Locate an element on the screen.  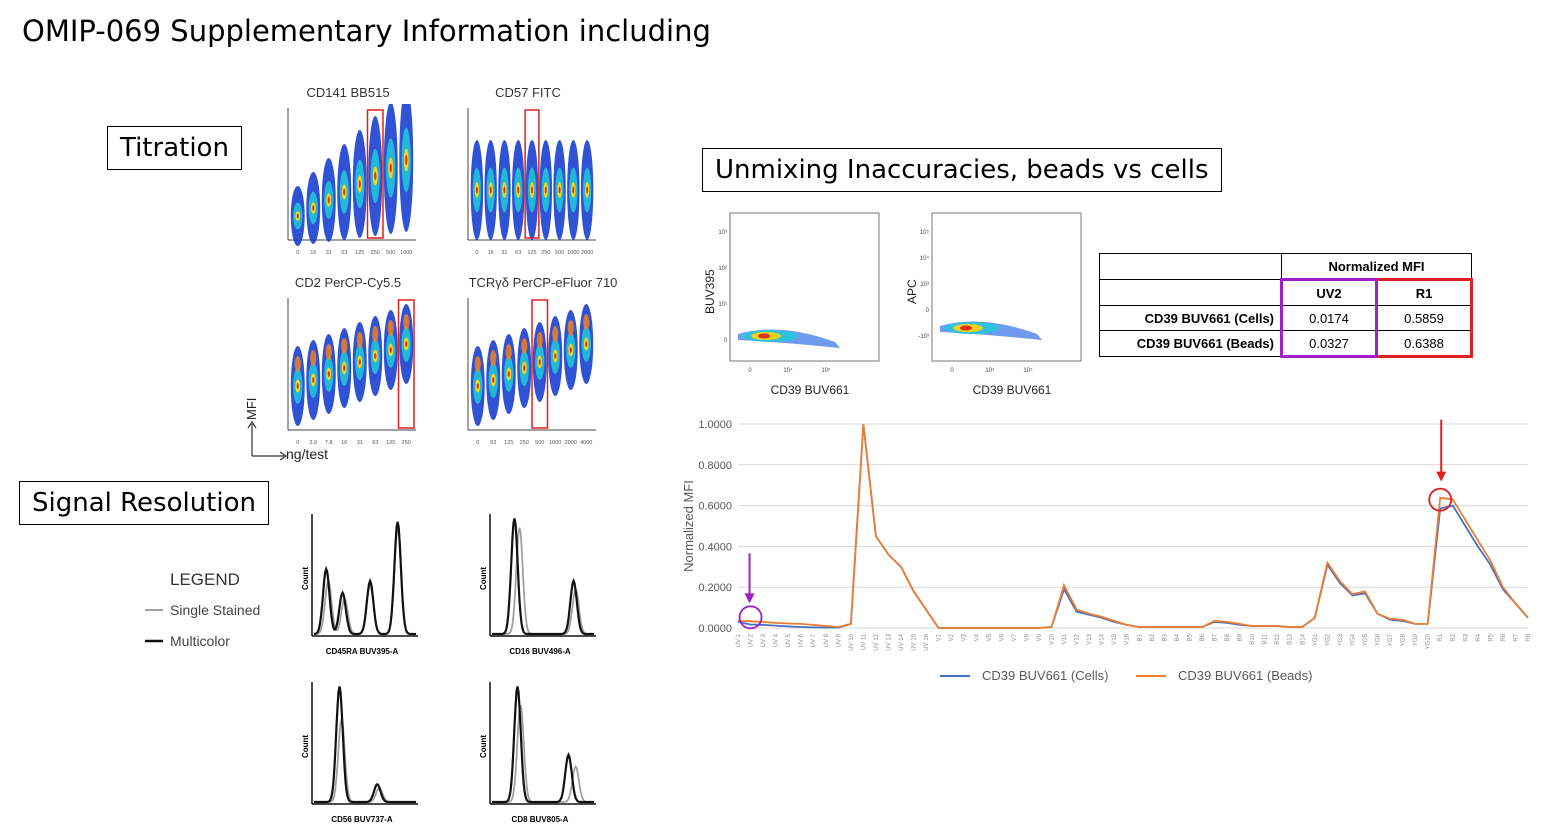
table-row: CD39 BUV661 (Cells) 0.0174 0.5859 is located at coordinates (1286, 318).